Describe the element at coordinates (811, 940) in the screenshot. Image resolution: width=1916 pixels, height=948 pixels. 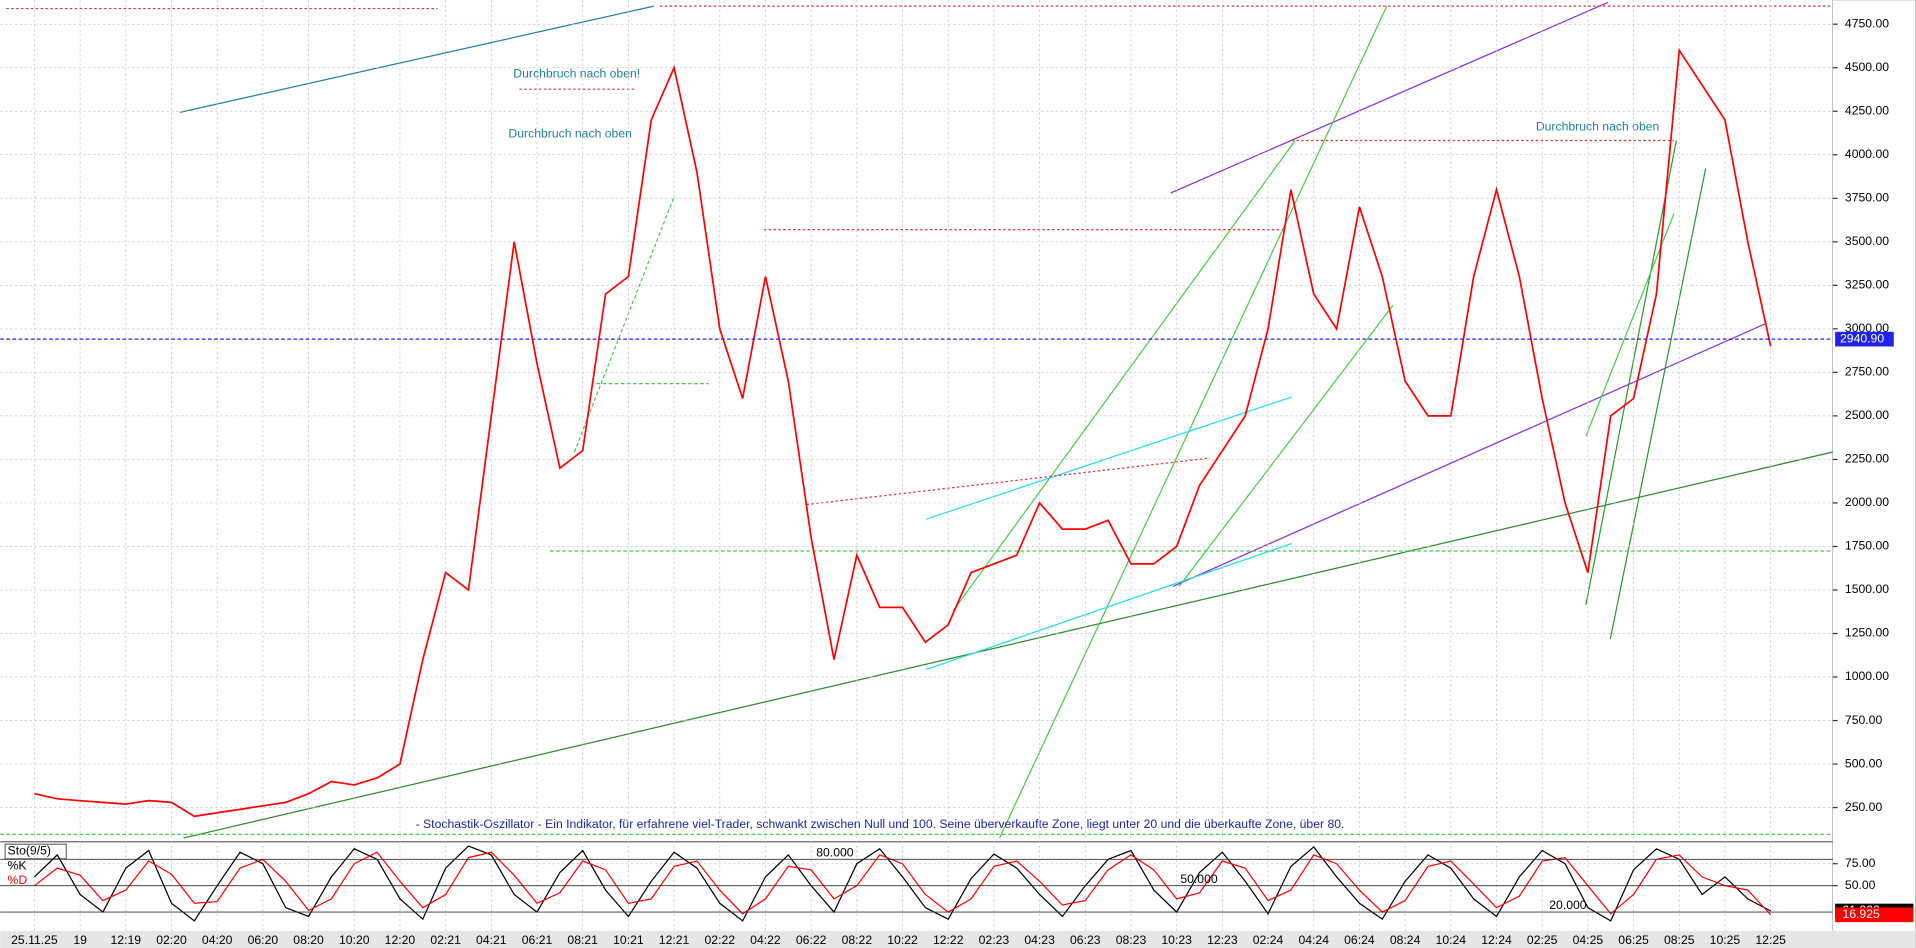
I see `x-tick-label: 06:22` at that location.